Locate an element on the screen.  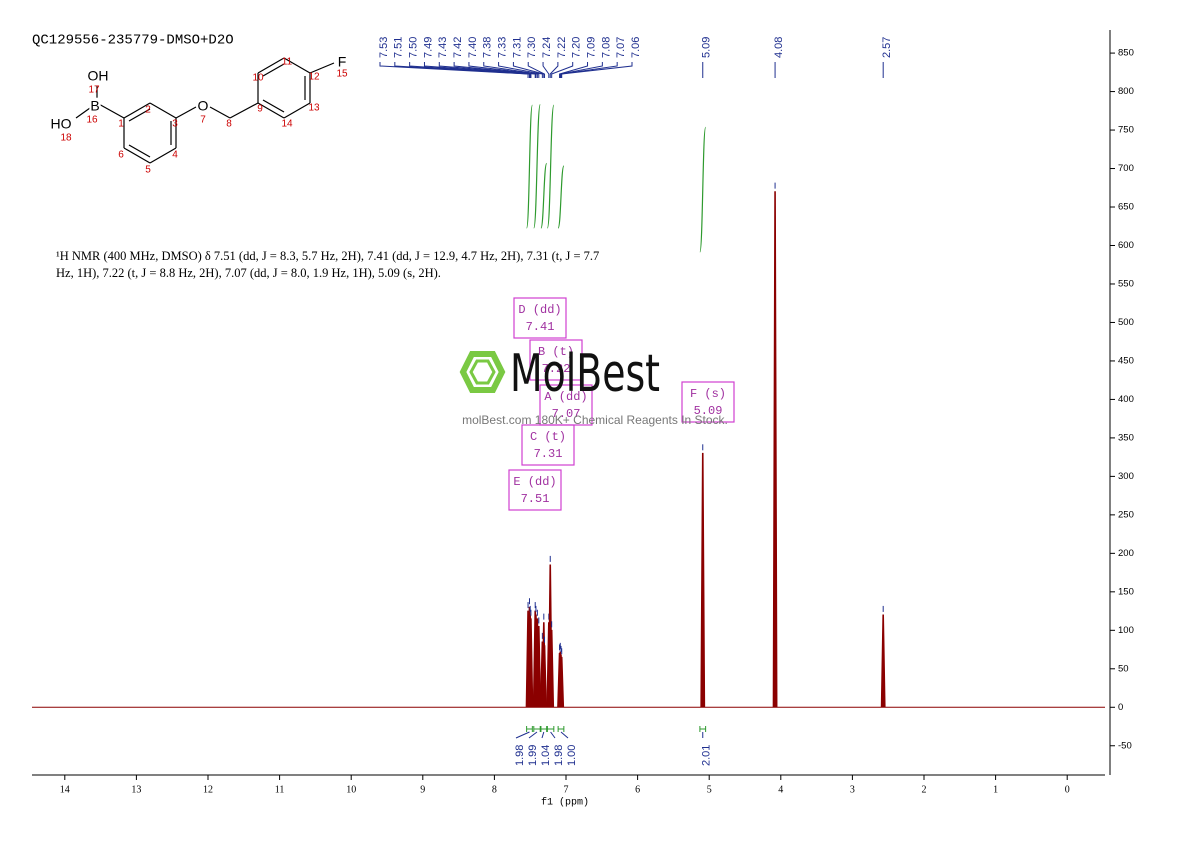
integral-label: 1.00 is located at coordinates (572, 755).